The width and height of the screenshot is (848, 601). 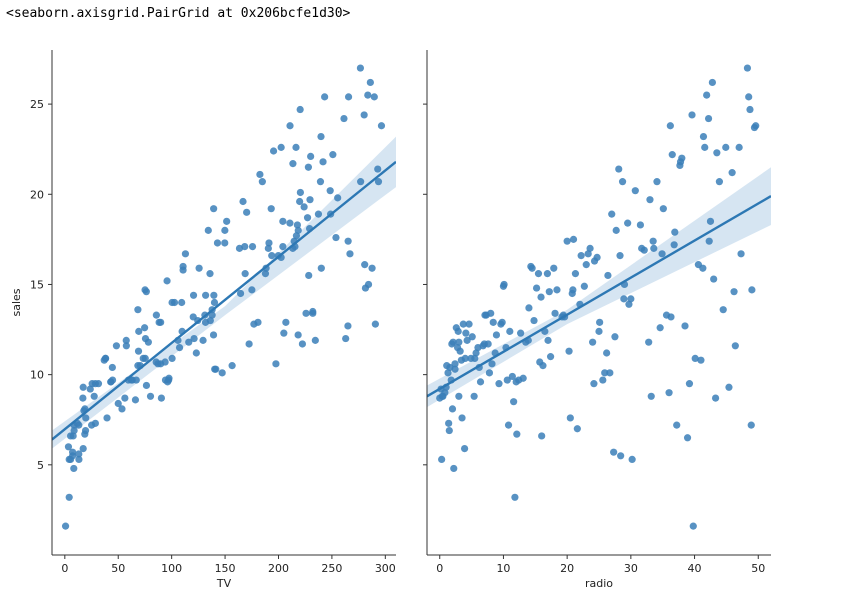 What do you see at coordinates (37, 375) in the screenshot?
I see `y-tick-label: 10` at bounding box center [37, 375].